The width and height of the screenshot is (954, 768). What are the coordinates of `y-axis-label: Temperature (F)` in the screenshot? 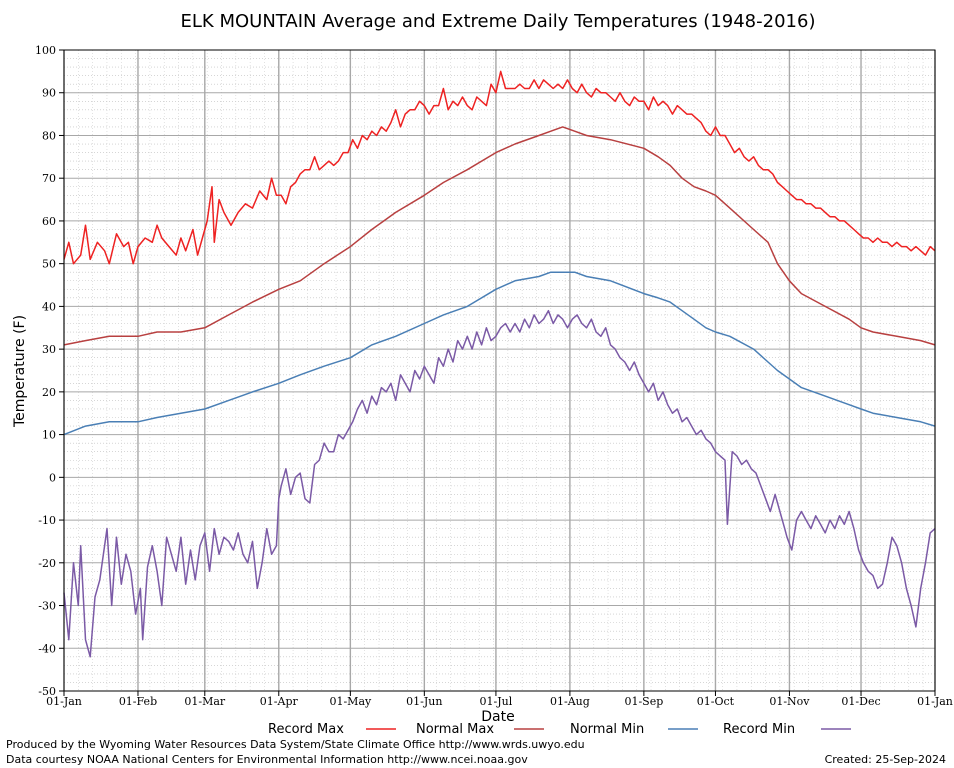 It's located at (20, 371).